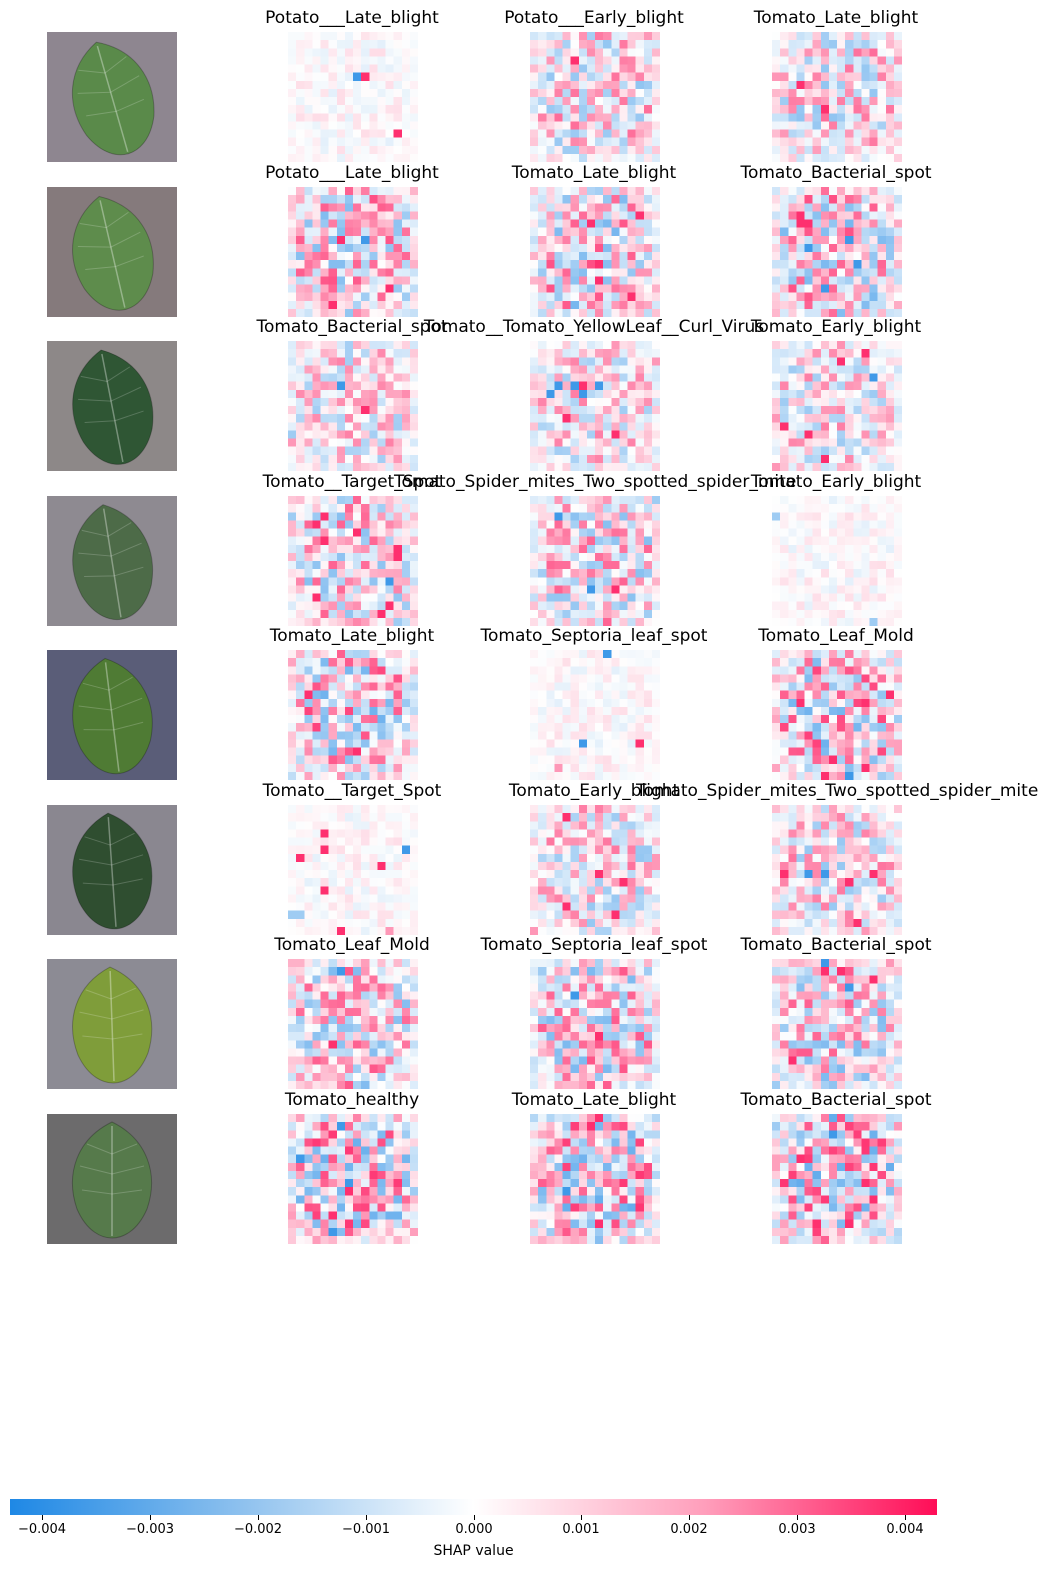 The image size is (1045, 1573). Describe the element at coordinates (42, 1529) in the screenshot. I see `colorbar-tick-label: −0.004` at that location.